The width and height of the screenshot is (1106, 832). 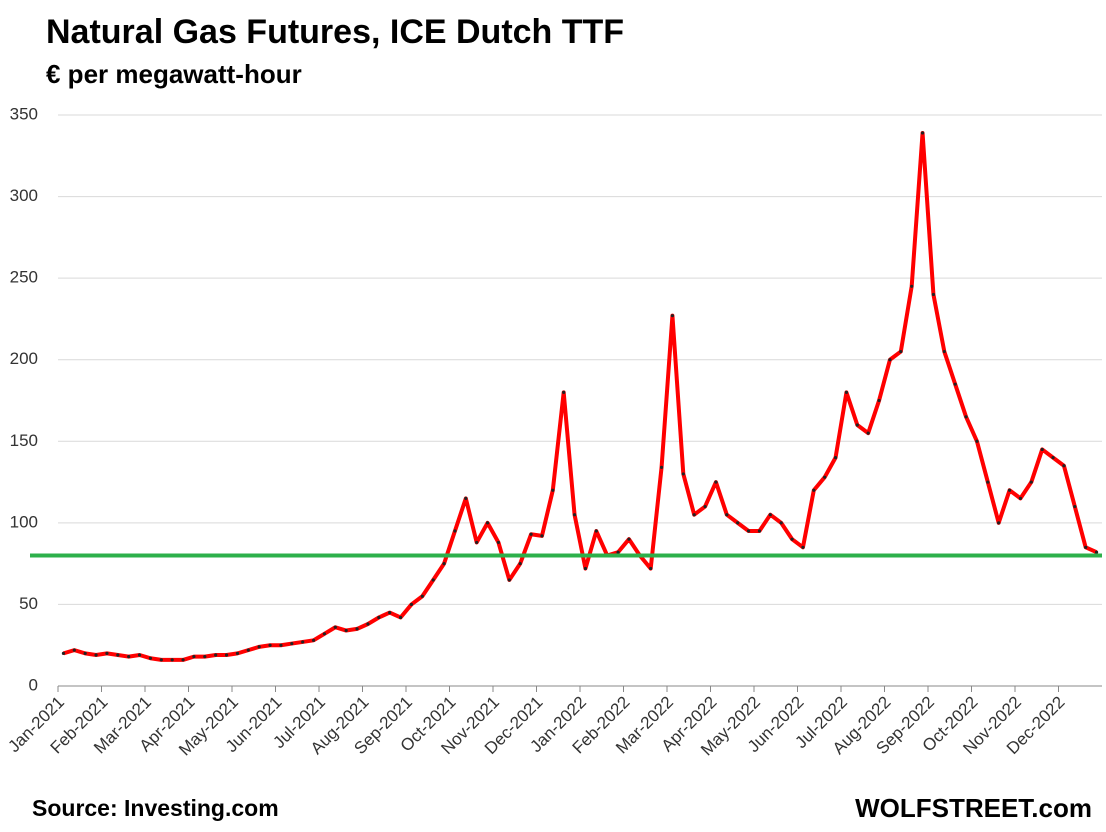 I want to click on y-tick-label: 200, so click(x=24, y=358).